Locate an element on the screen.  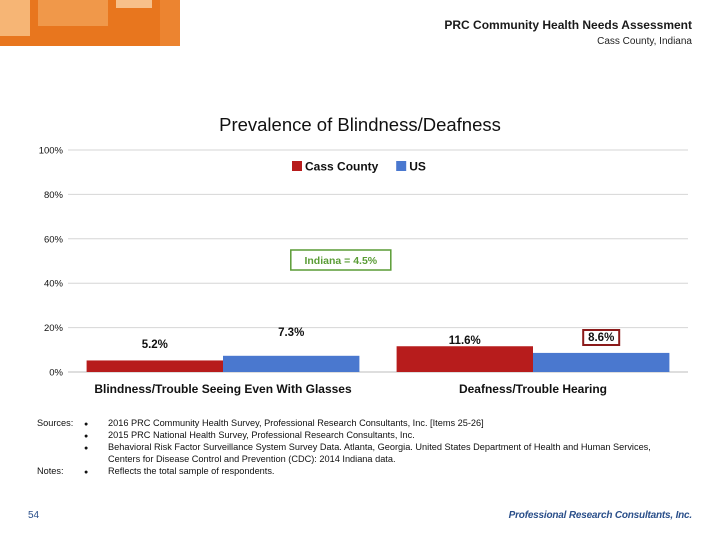
annotation-text: Indiana = 4.5% is located at coordinates (340, 261).